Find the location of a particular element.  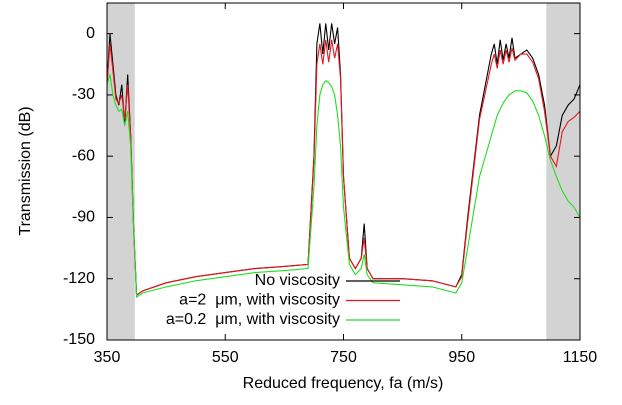

y-tick-label: -60 is located at coordinates (83, 155).